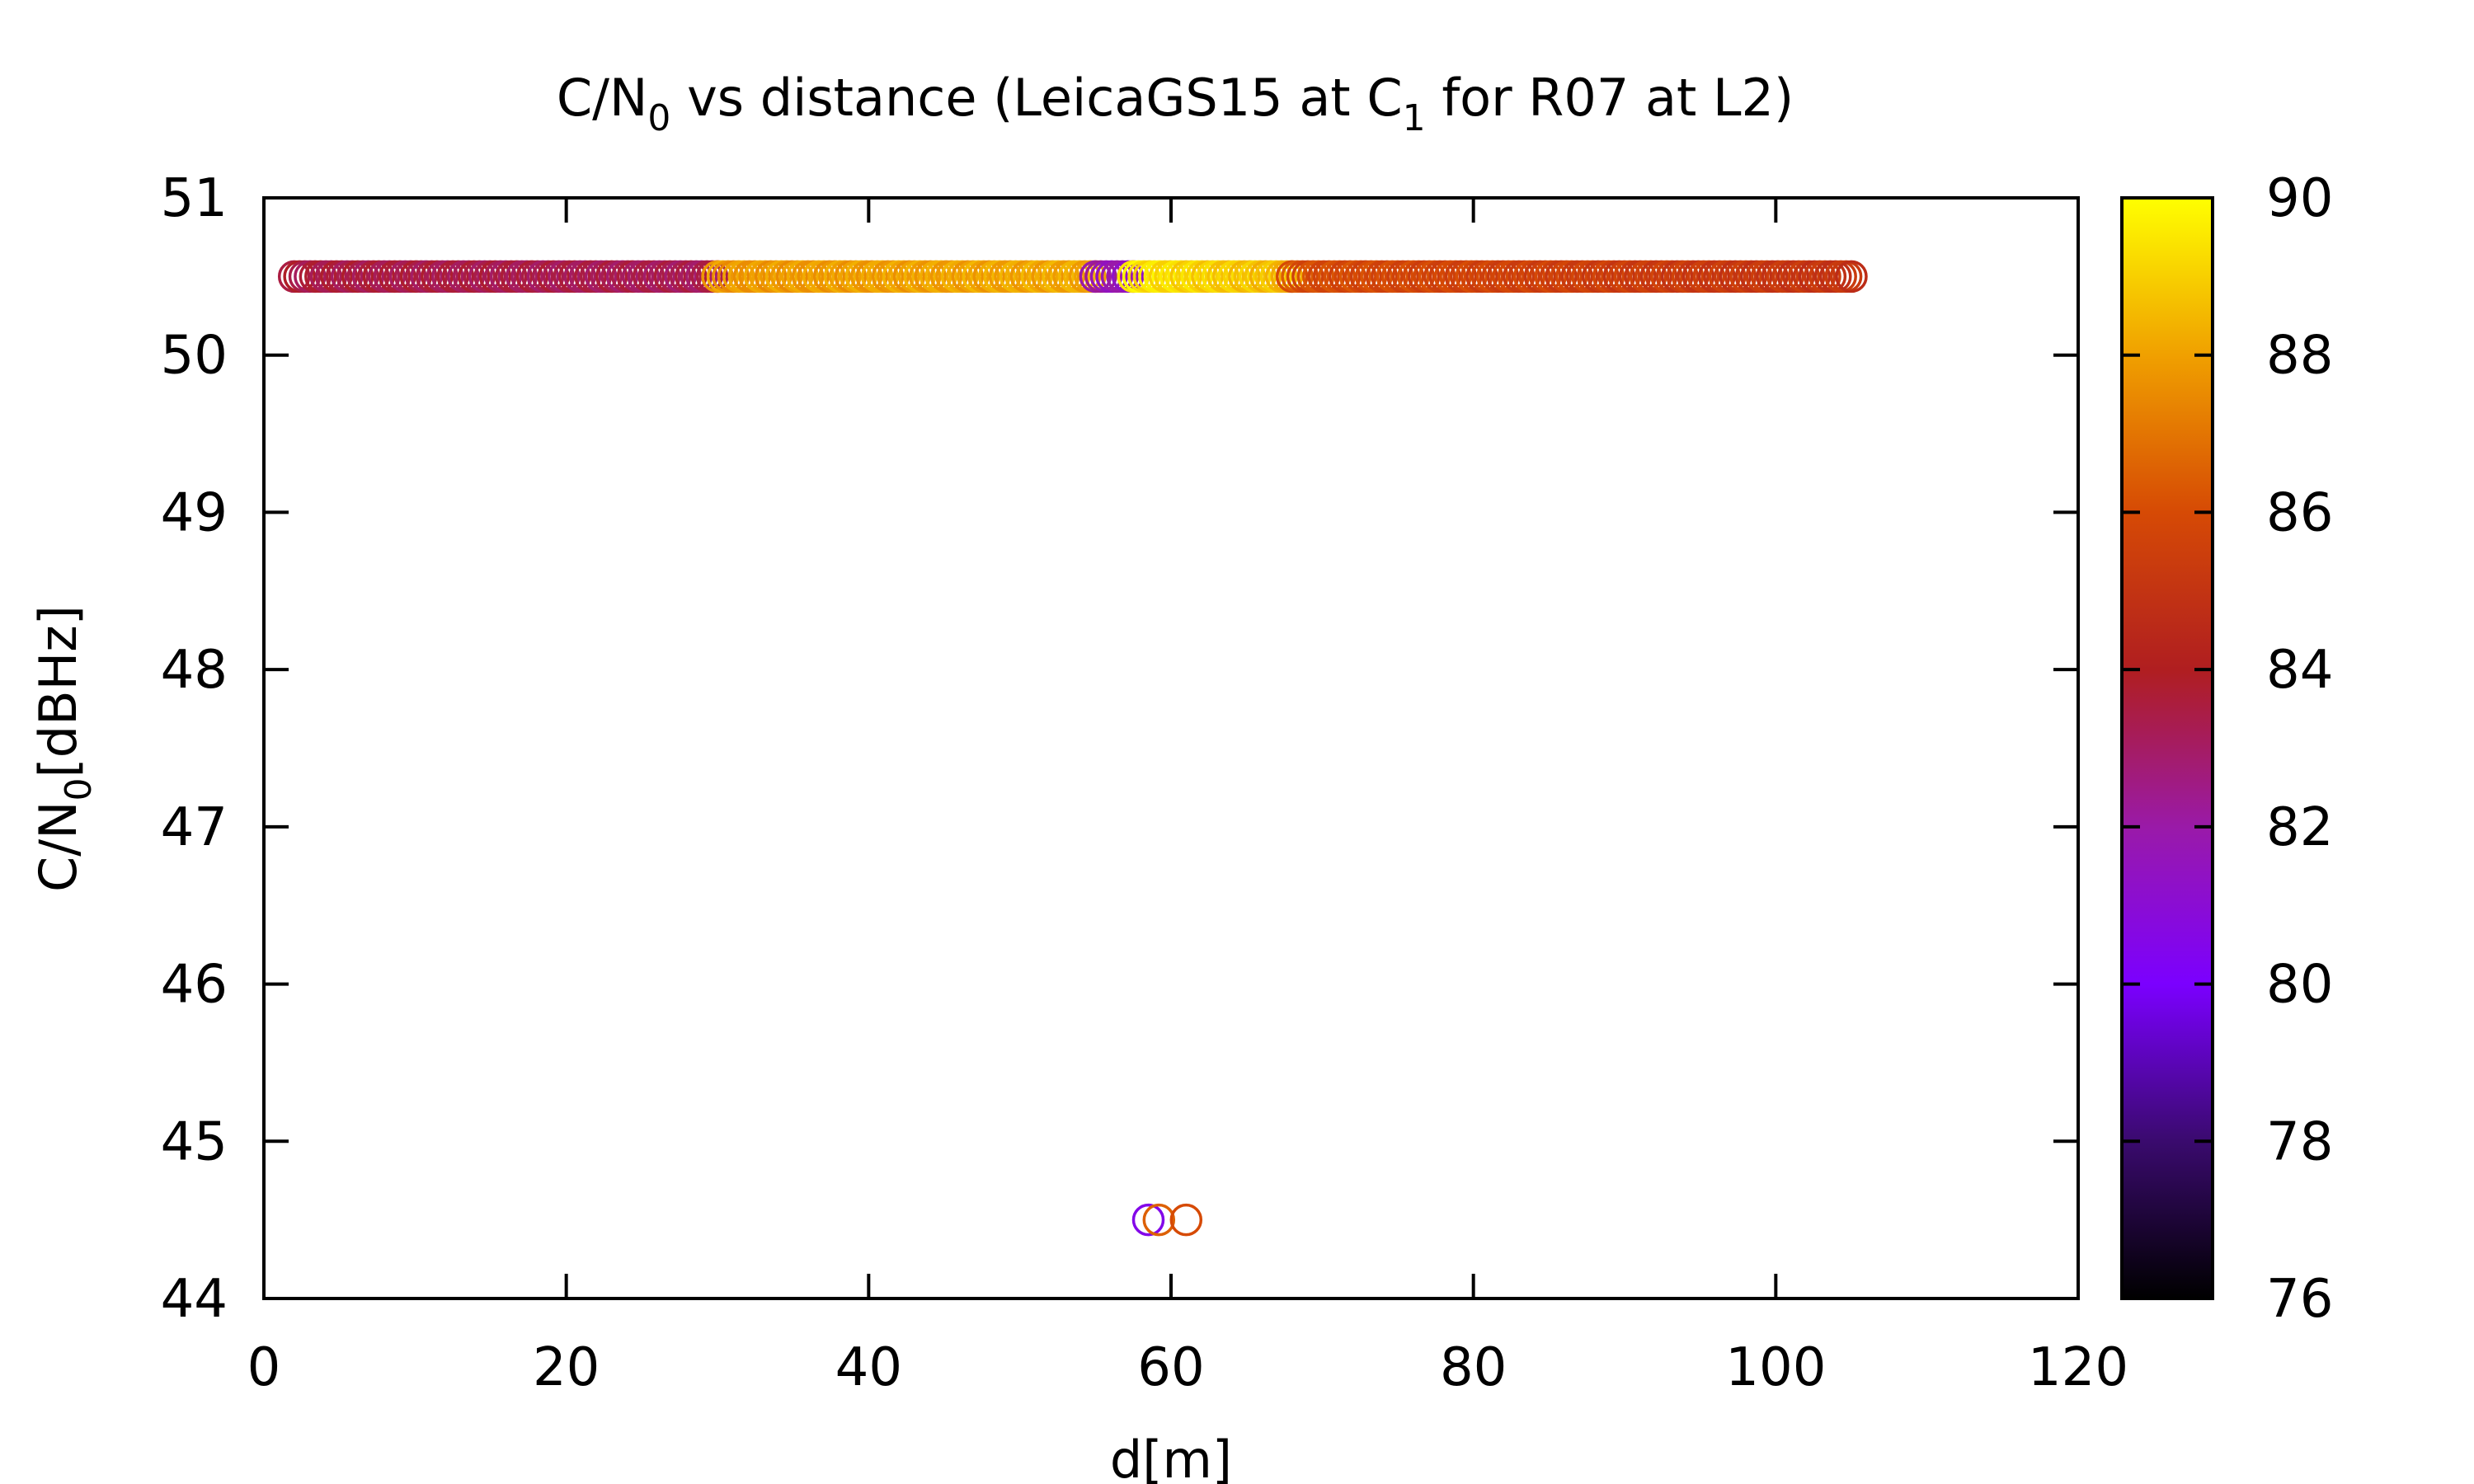 The height and width of the screenshot is (1484, 2474). Describe the element at coordinates (194, 512) in the screenshot. I see `y-tick-label: 49` at that location.